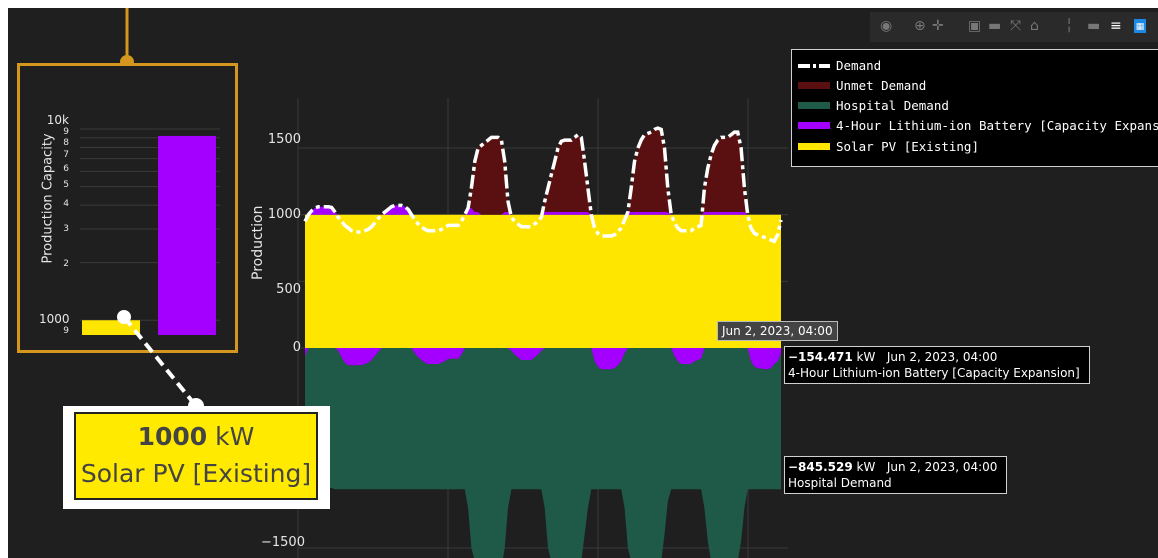 This screenshot has height=558, width=1158. Describe the element at coordinates (66, 143) in the screenshot. I see `inset-tick-8: 8` at that location.